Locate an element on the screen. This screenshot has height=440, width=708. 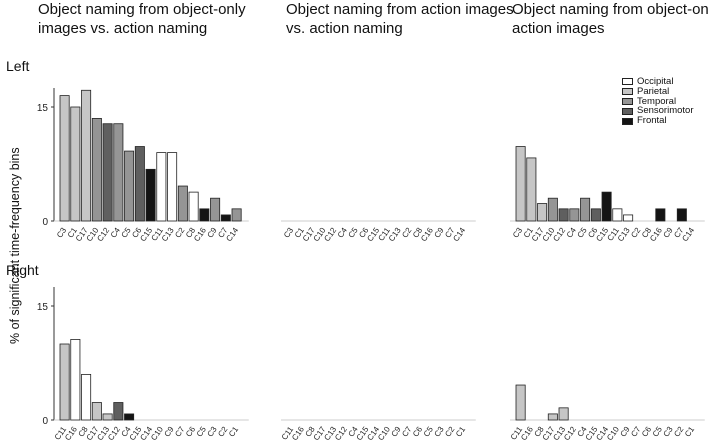
left-panel-3-bar-c17 is located at coordinates (542, 212).